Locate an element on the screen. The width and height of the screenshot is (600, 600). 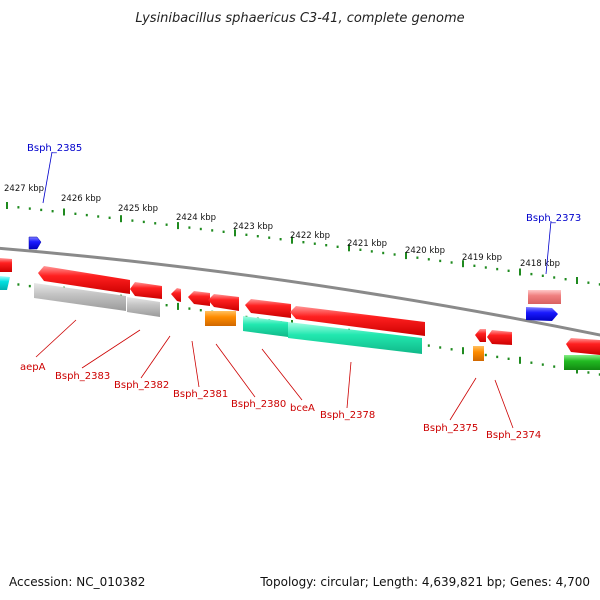
gene-arrow-bsph-2383-grey is located at coordinates (80, 297).